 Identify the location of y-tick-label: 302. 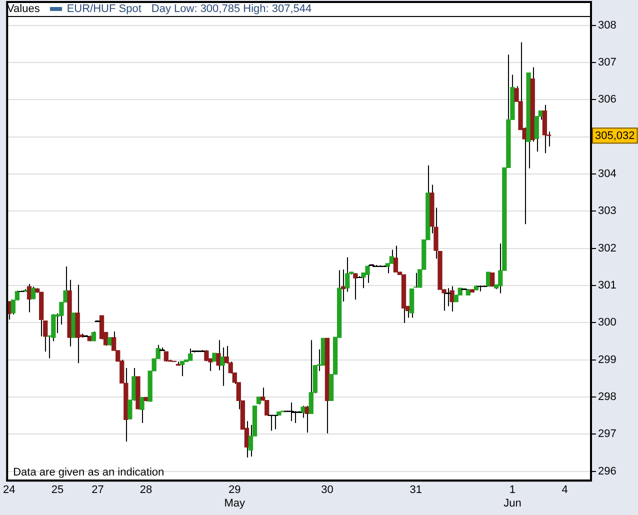
(607, 248).